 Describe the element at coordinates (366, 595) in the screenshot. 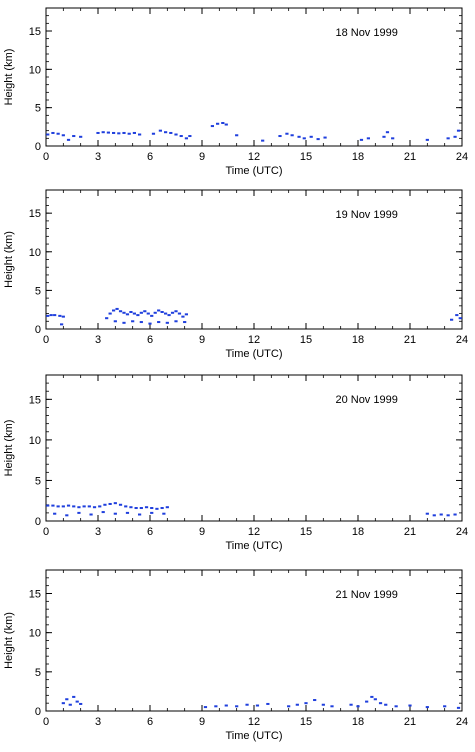

I see `date-label: 21 Nov 1999` at that location.